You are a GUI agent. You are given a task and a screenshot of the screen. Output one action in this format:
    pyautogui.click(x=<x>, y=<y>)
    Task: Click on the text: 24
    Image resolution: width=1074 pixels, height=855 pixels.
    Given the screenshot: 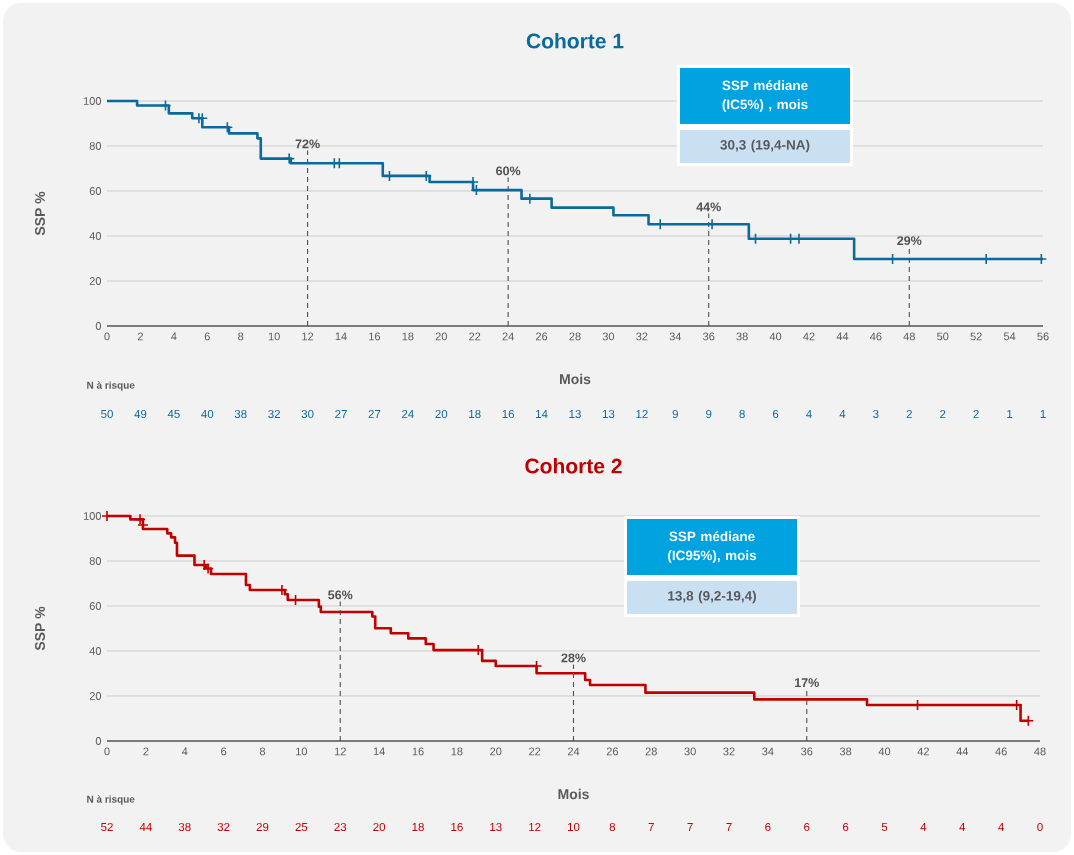 What is the action you would take?
    pyautogui.click(x=408, y=414)
    